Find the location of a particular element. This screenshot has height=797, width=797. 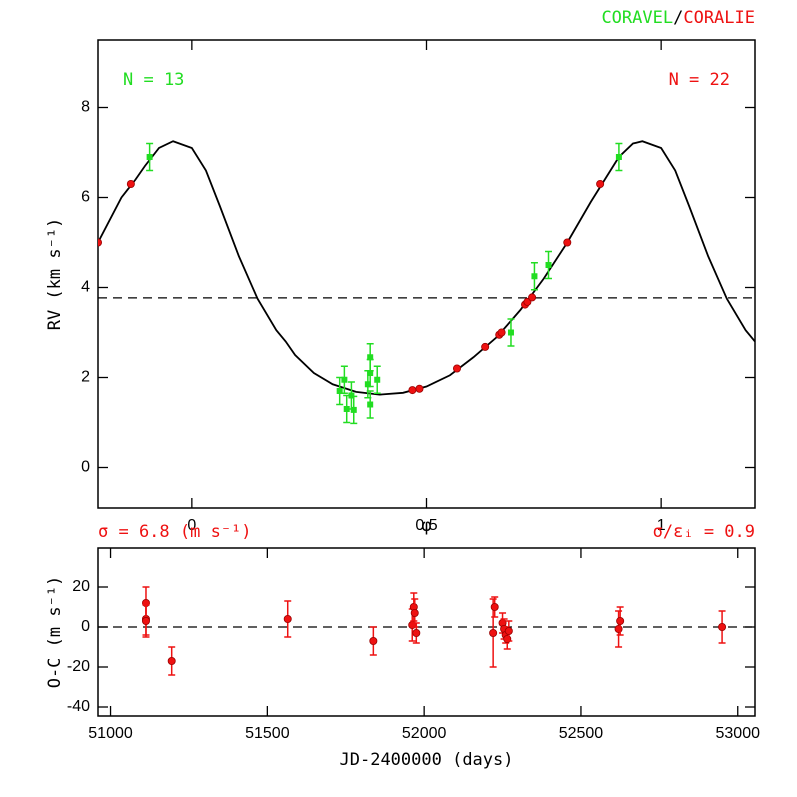

y-tick-label: 4 is located at coordinates (85, 287).